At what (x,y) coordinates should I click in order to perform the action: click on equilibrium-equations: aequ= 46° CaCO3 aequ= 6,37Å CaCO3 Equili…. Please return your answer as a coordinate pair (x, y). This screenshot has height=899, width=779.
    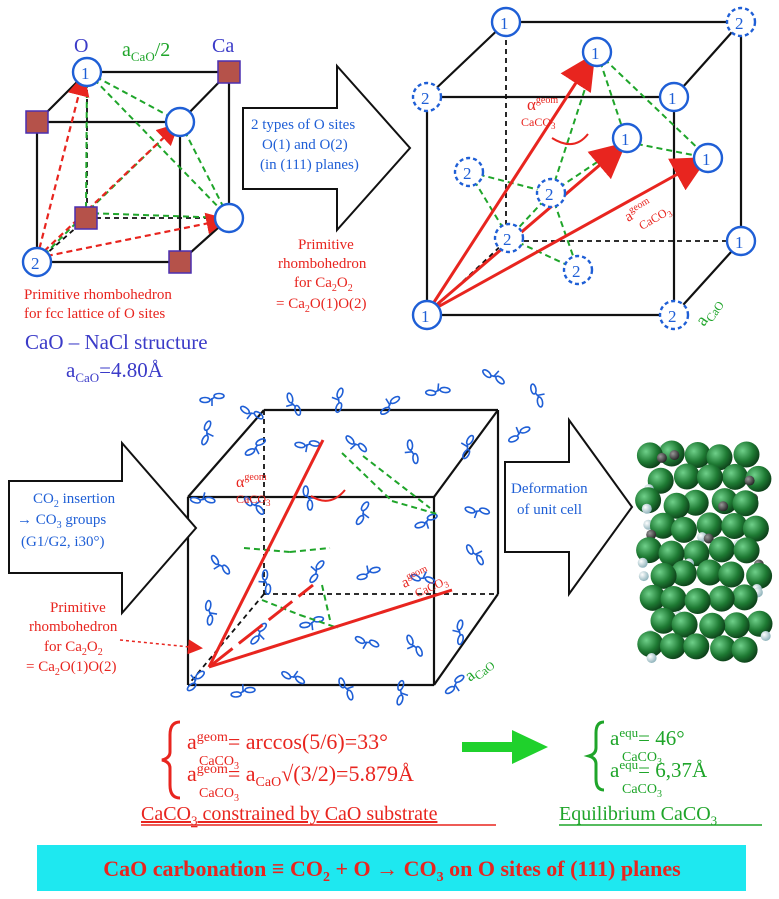
    Looking at the image, I should click on (660, 774).